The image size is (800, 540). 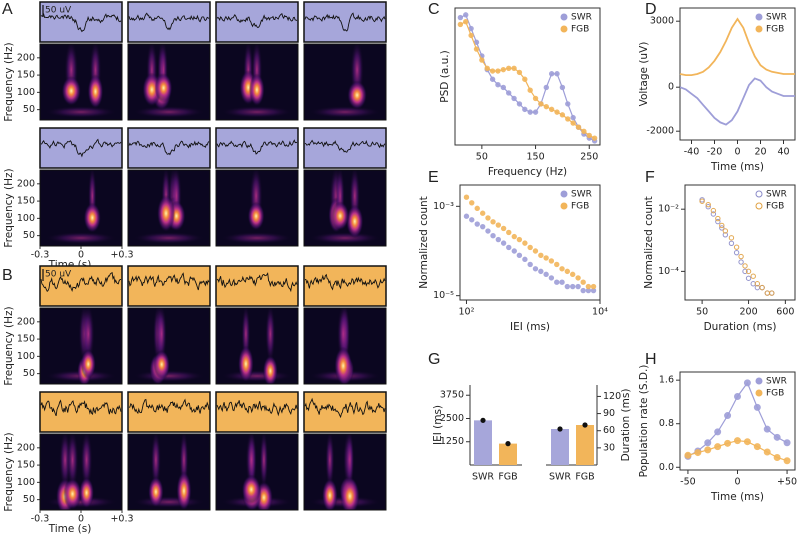 What do you see at coordinates (644, 421) in the screenshot?
I see `y-axis-label: Population rate (S.D.)` at bounding box center [644, 421].